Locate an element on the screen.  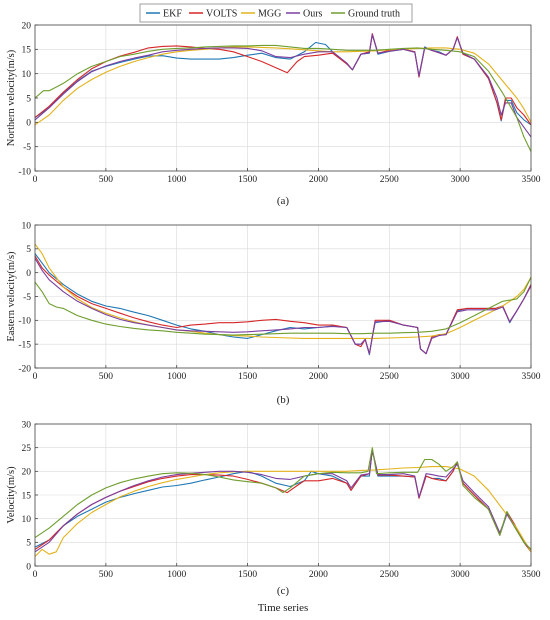
legend-item-volts: VOLTS is located at coordinates (213, 14).